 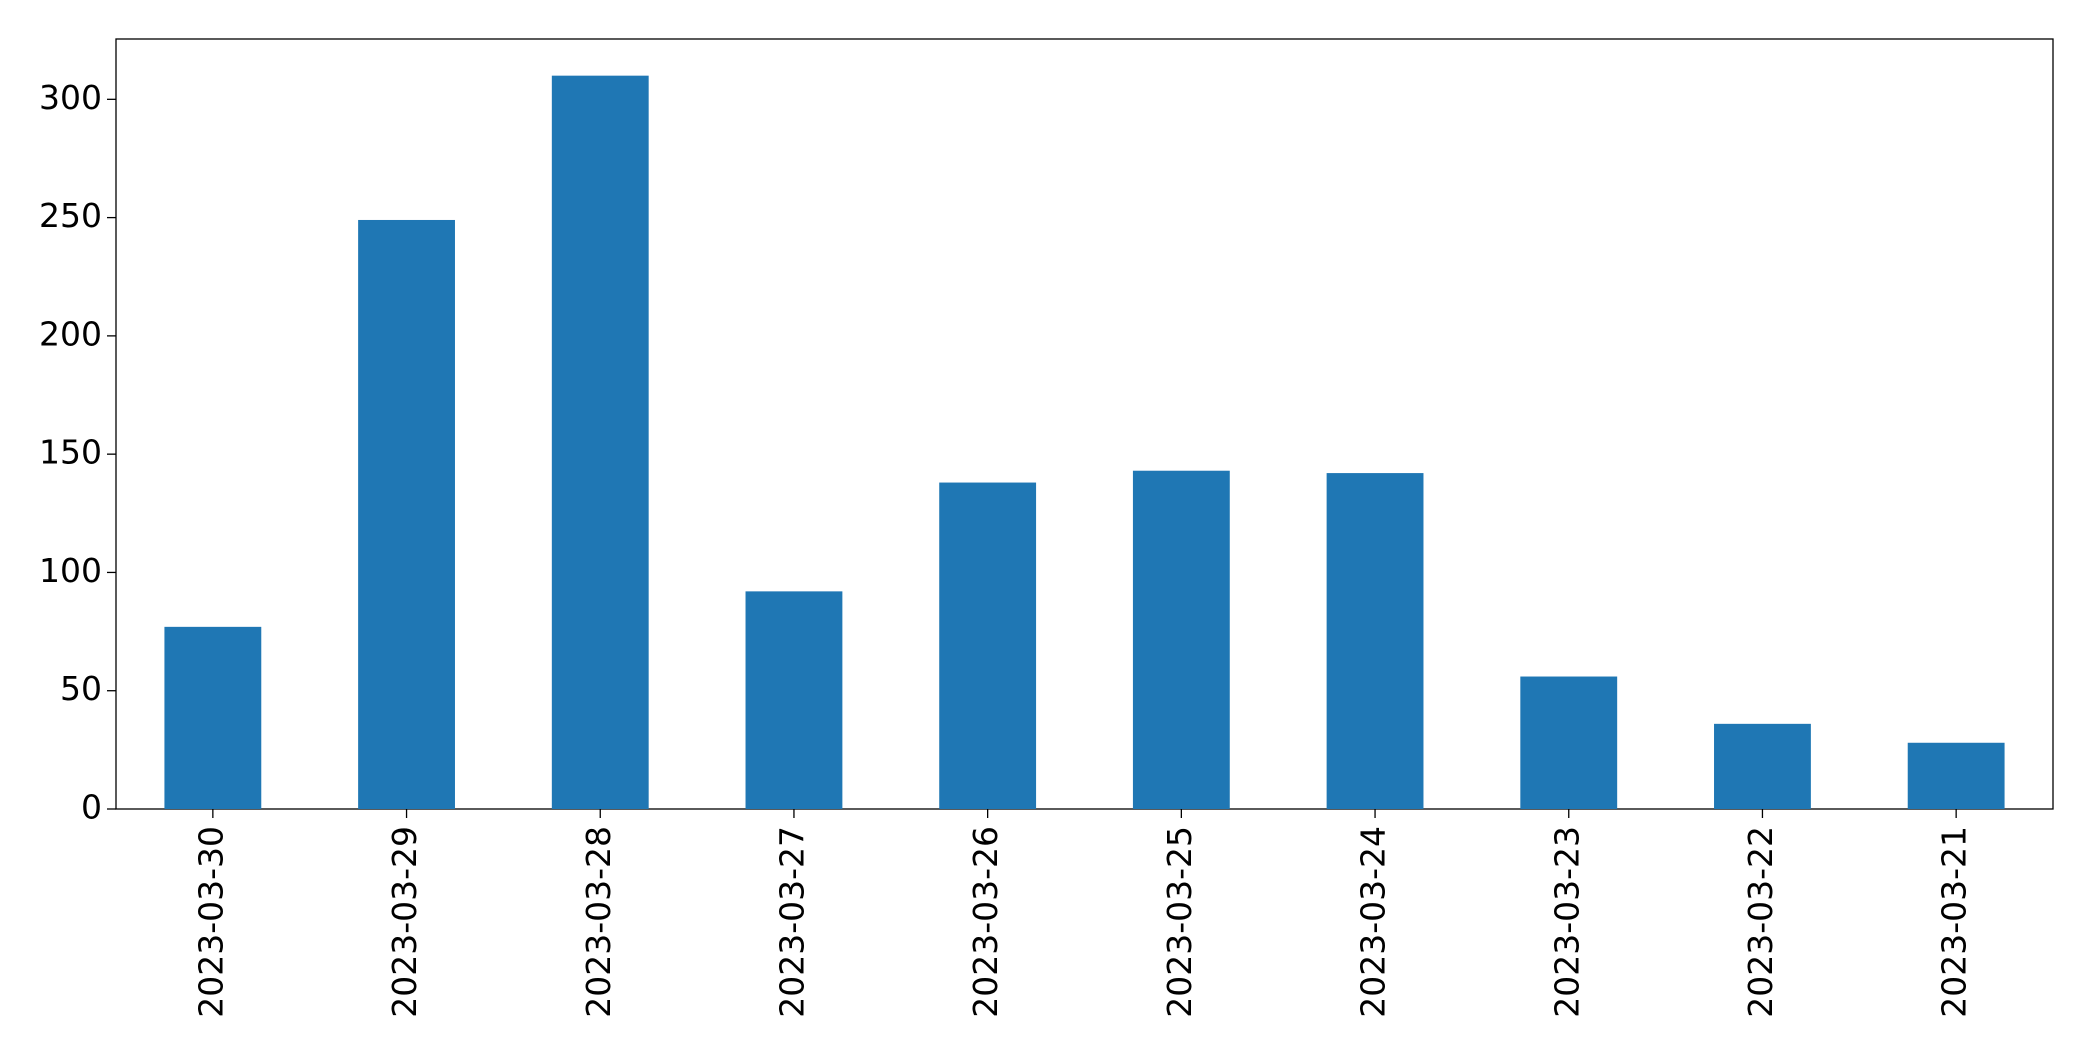 What do you see at coordinates (985, 922) in the screenshot?
I see `x-tick-label: 2023-03-26` at bounding box center [985, 922].